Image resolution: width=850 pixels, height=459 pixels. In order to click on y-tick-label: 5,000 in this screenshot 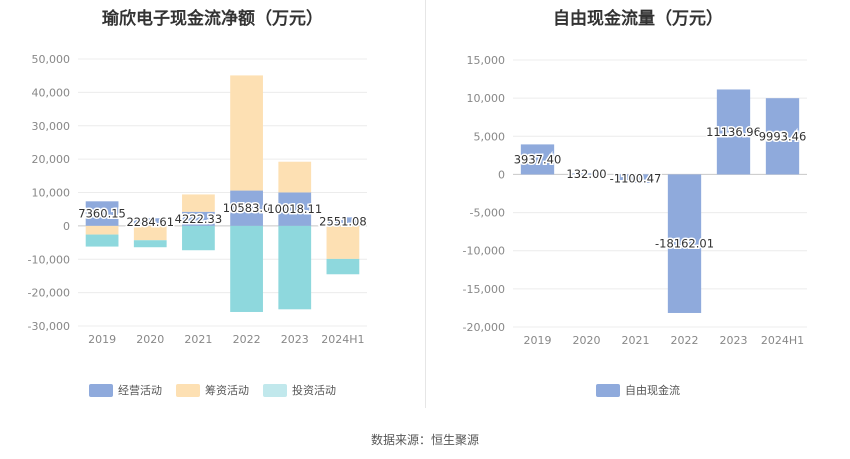, I will do `click(490, 136)`.